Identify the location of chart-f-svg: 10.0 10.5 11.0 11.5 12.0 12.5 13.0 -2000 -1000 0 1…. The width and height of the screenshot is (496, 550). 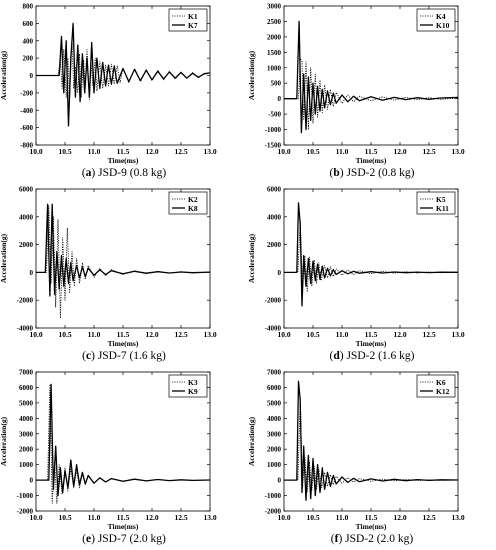
(356, 450).